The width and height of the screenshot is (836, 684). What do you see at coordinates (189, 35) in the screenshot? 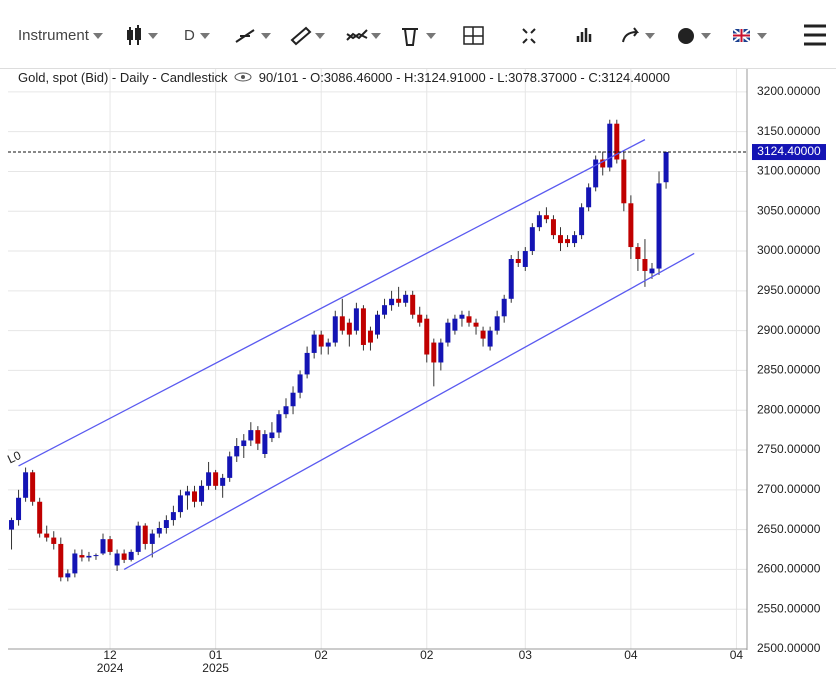
I see `timeframe-menu: D` at bounding box center [189, 35].